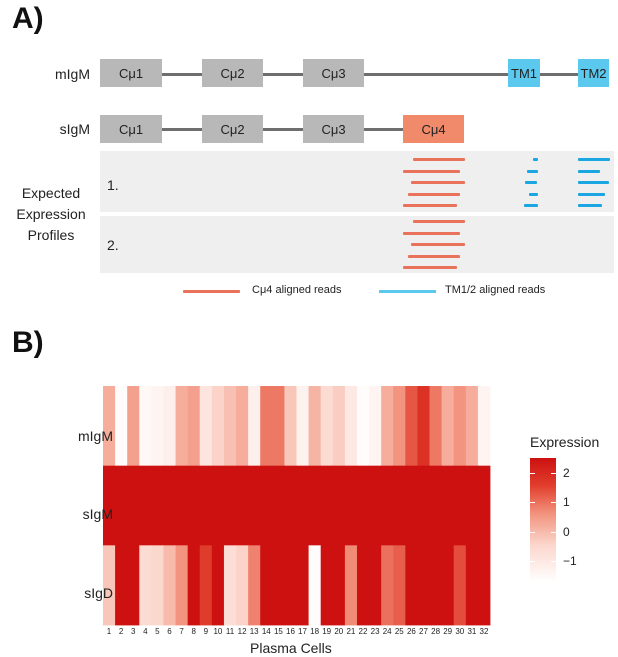  I want to click on x-tick-label: 26, so click(411, 631).